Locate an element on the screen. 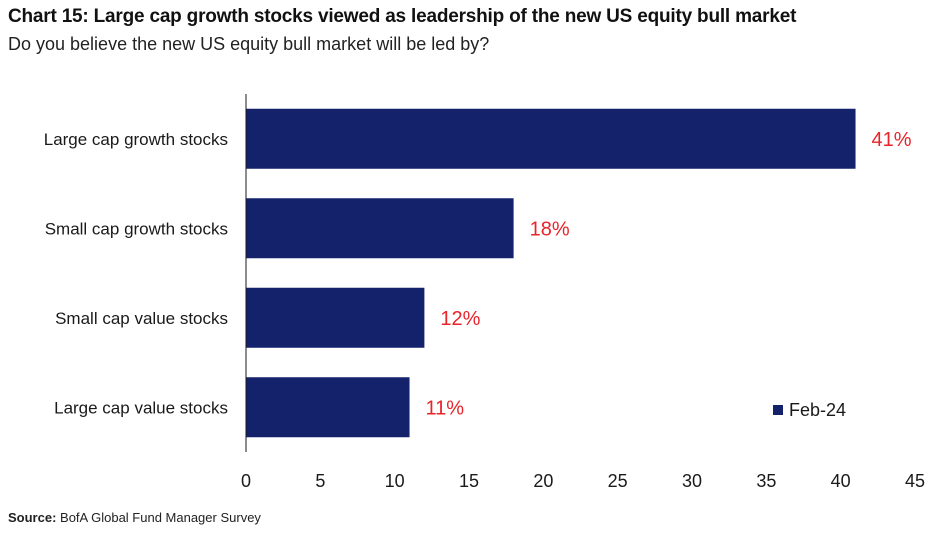 This screenshot has height=538, width=942. x-tick-label-1: 5 is located at coordinates (320, 481).